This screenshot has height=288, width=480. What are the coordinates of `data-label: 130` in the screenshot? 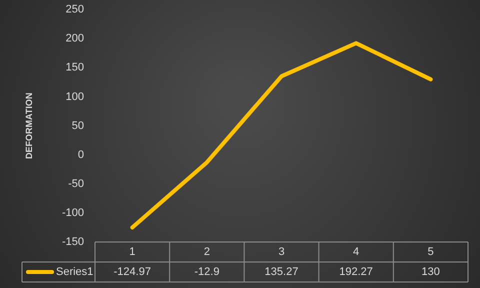 It's located at (431, 272).